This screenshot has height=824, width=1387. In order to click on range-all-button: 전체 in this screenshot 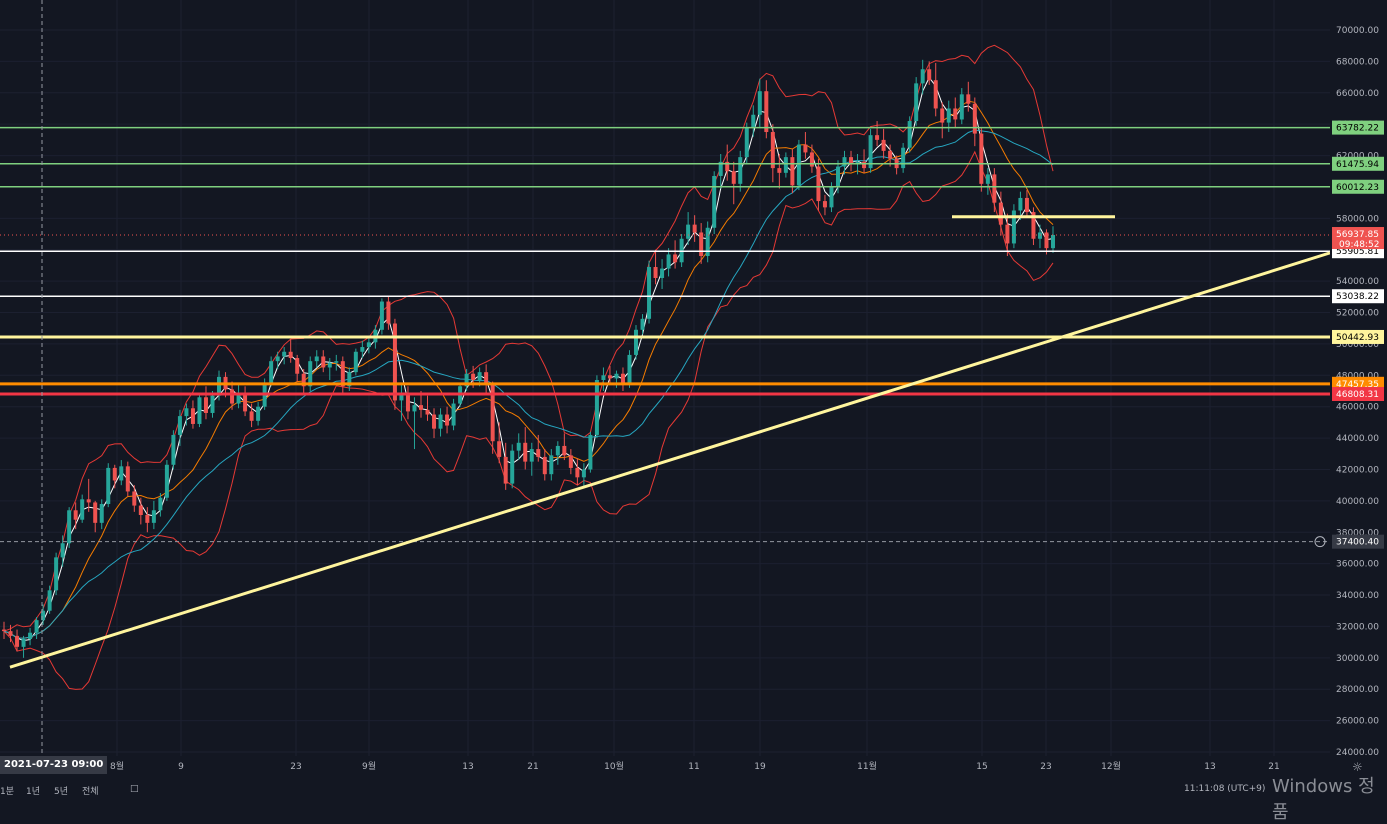, I will do `click(90, 792)`.